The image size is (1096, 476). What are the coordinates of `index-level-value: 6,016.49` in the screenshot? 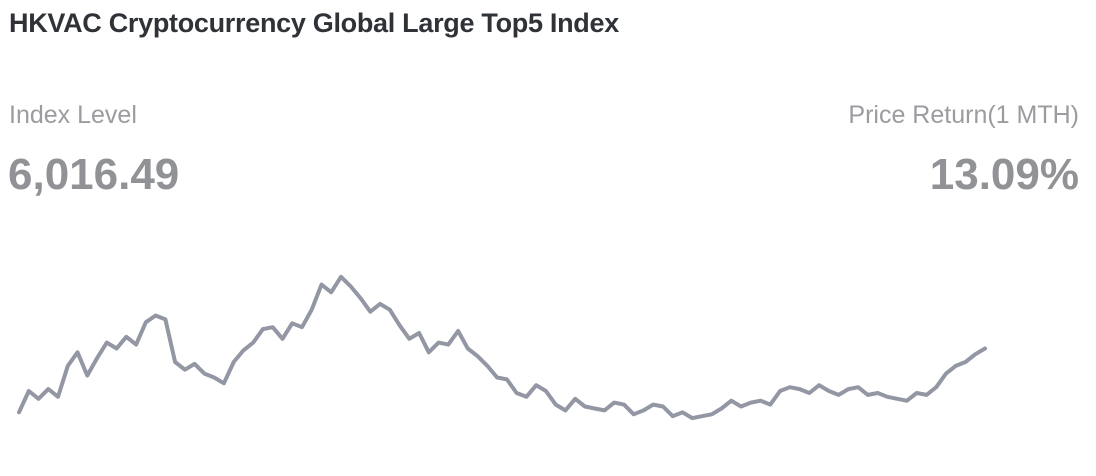 It's located at (94, 174).